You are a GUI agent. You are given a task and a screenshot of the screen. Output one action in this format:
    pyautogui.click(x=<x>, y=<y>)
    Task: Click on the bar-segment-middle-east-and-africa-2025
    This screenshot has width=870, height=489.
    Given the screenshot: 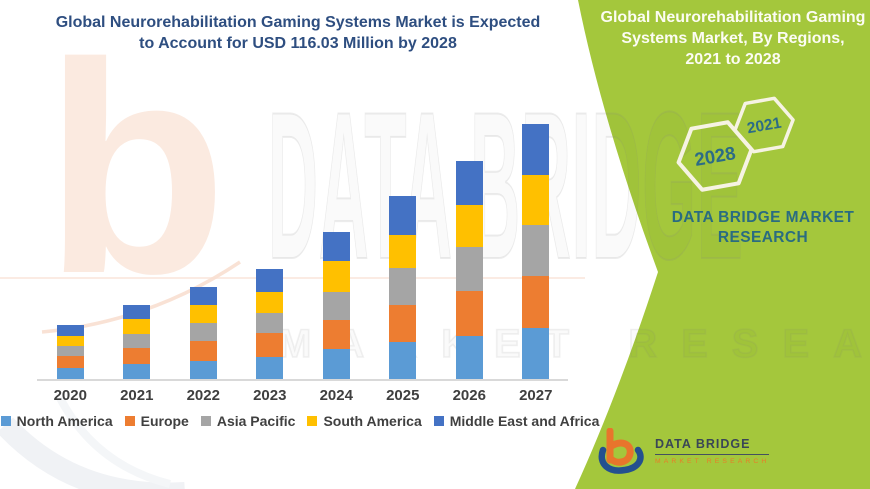 What is the action you would take?
    pyautogui.click(x=403, y=215)
    